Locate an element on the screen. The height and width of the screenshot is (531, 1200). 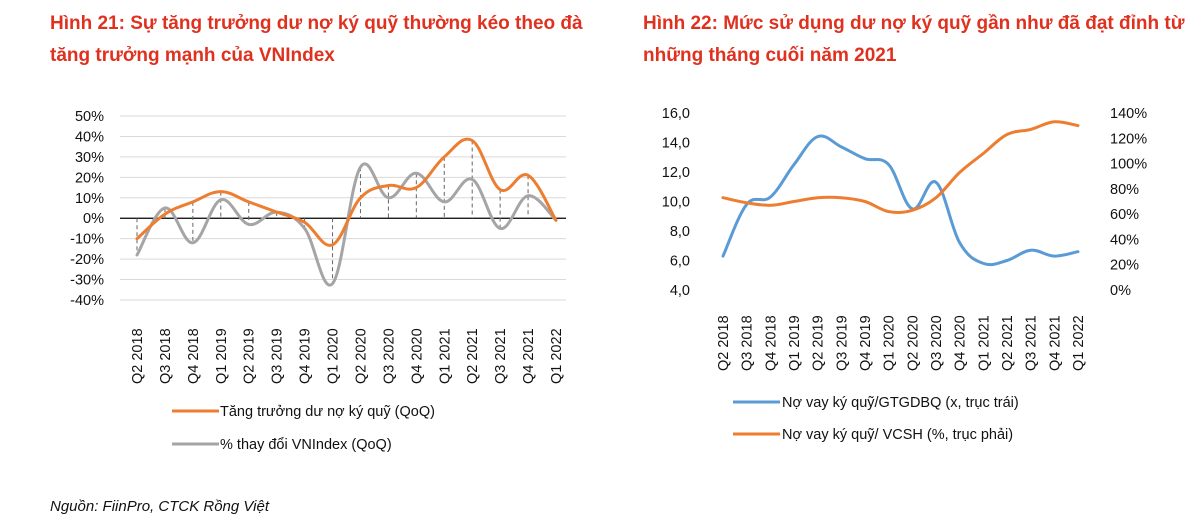
legend-margin-to-equity-label: Nợ vay ký quỹ/ VCSH (%, trục phải) is located at coordinates (897, 435).